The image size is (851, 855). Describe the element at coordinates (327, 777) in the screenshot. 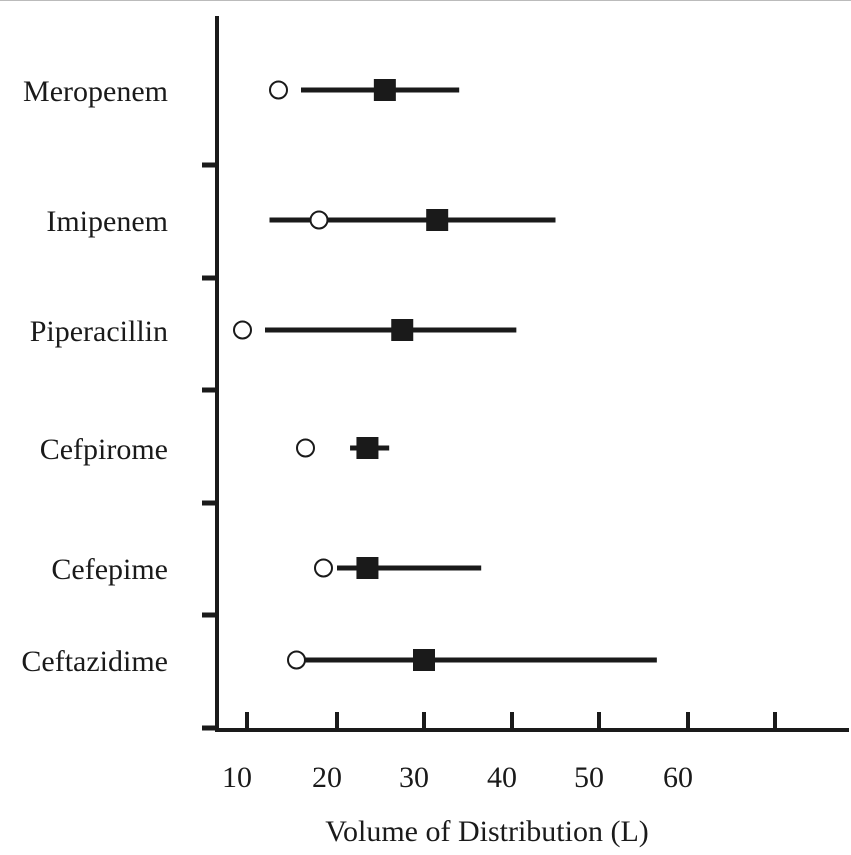

I see `x-tick-label: 20` at that location.